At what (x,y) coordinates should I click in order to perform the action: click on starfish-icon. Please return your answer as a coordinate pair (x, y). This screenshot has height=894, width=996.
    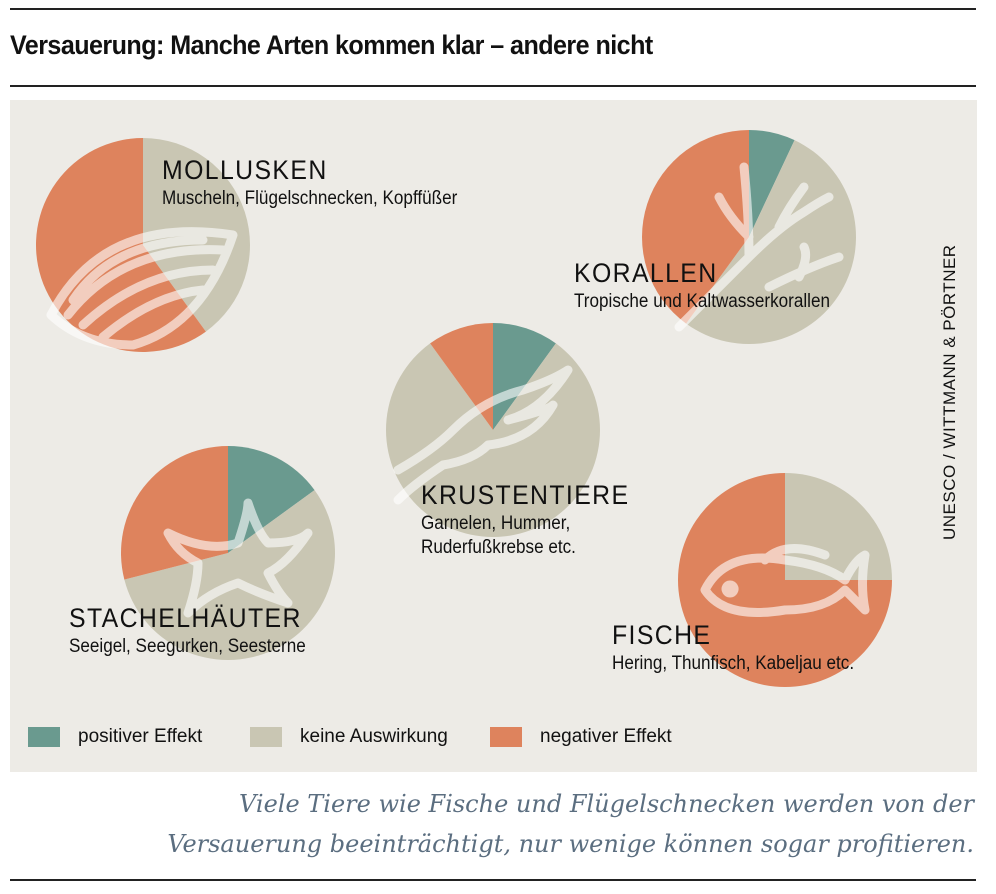
    Looking at the image, I should click on (238, 558).